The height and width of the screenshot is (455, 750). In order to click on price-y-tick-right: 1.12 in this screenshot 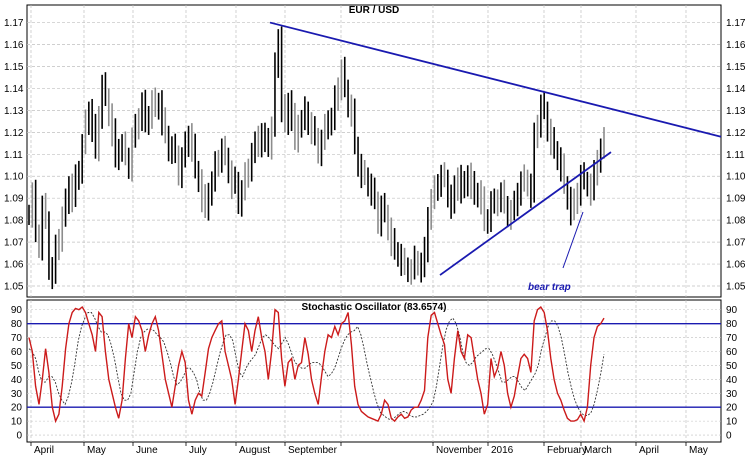, I will do `click(736, 133)`.